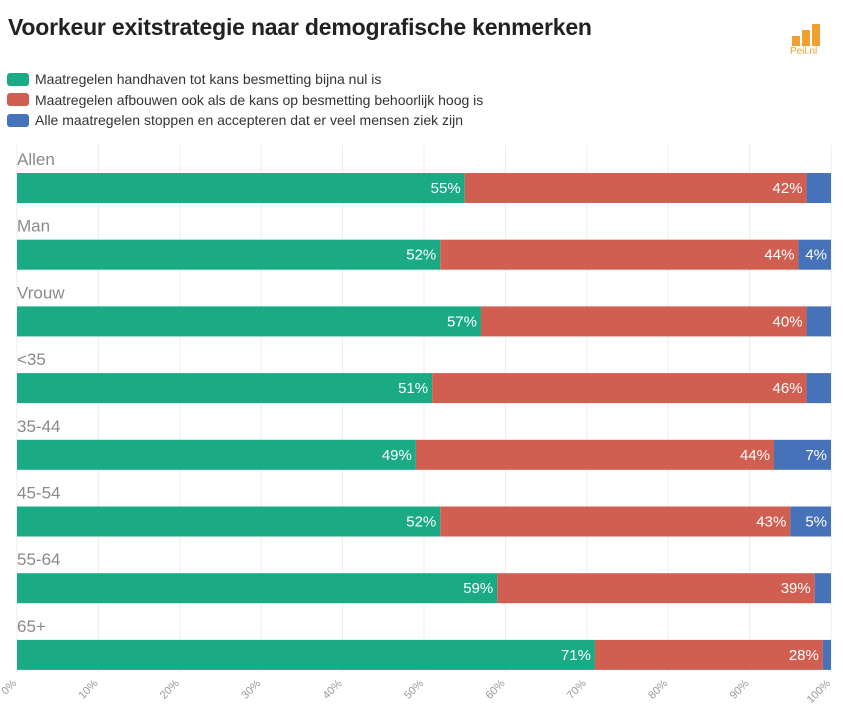  What do you see at coordinates (816, 522) in the screenshot?
I see `data-label: 5%` at bounding box center [816, 522].